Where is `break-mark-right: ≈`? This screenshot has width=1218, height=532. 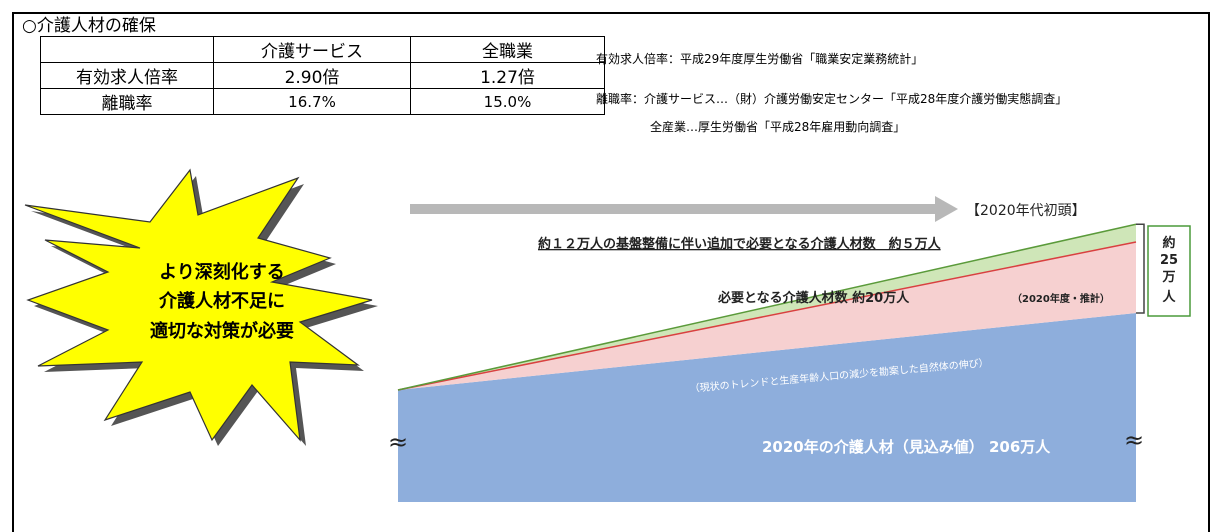
break-mark-right: ≈ is located at coordinates (1134, 440).